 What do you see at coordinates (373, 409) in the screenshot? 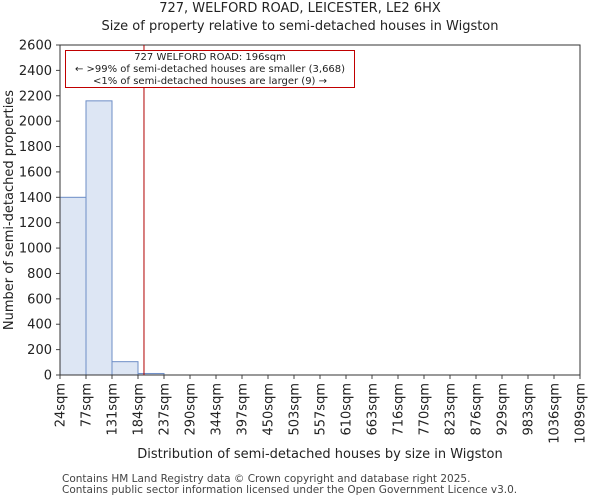
I see `x-tick-label: 663sqm` at bounding box center [373, 409].